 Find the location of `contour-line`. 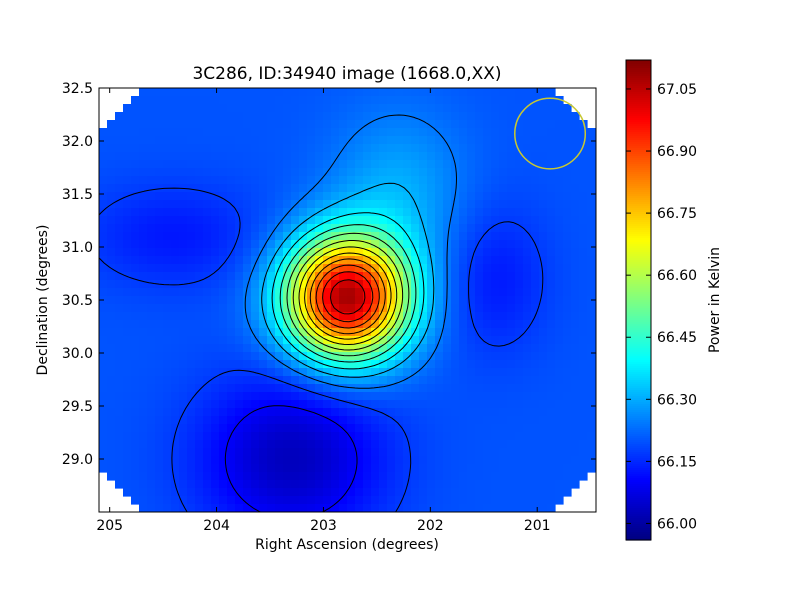

contour-line is located at coordinates (348, 295).